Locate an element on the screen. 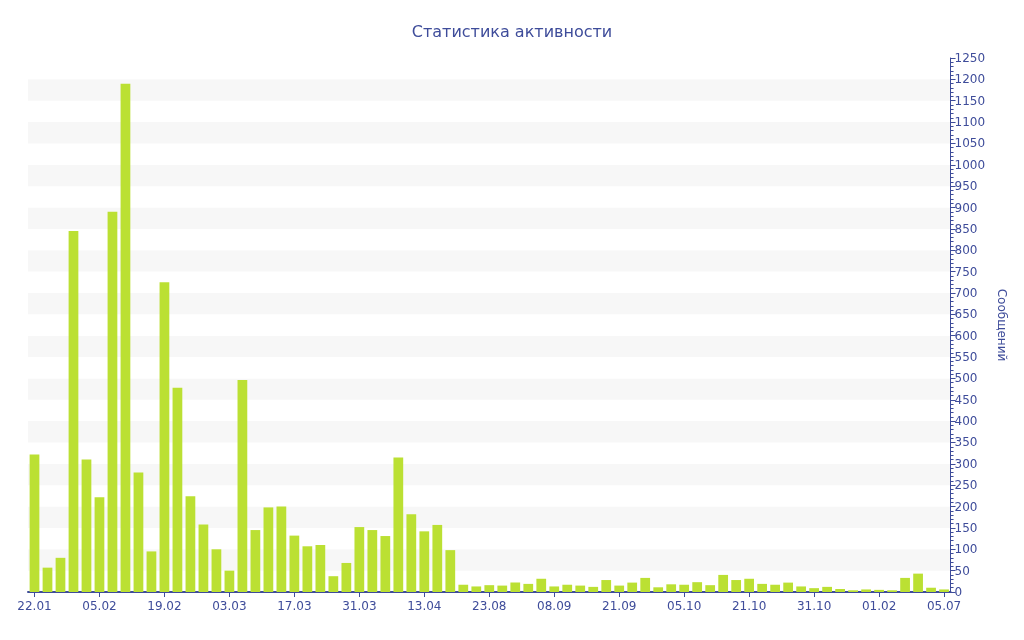 This screenshot has height=640, width=1024. x-tick-label: 21.09 is located at coordinates (619, 606).